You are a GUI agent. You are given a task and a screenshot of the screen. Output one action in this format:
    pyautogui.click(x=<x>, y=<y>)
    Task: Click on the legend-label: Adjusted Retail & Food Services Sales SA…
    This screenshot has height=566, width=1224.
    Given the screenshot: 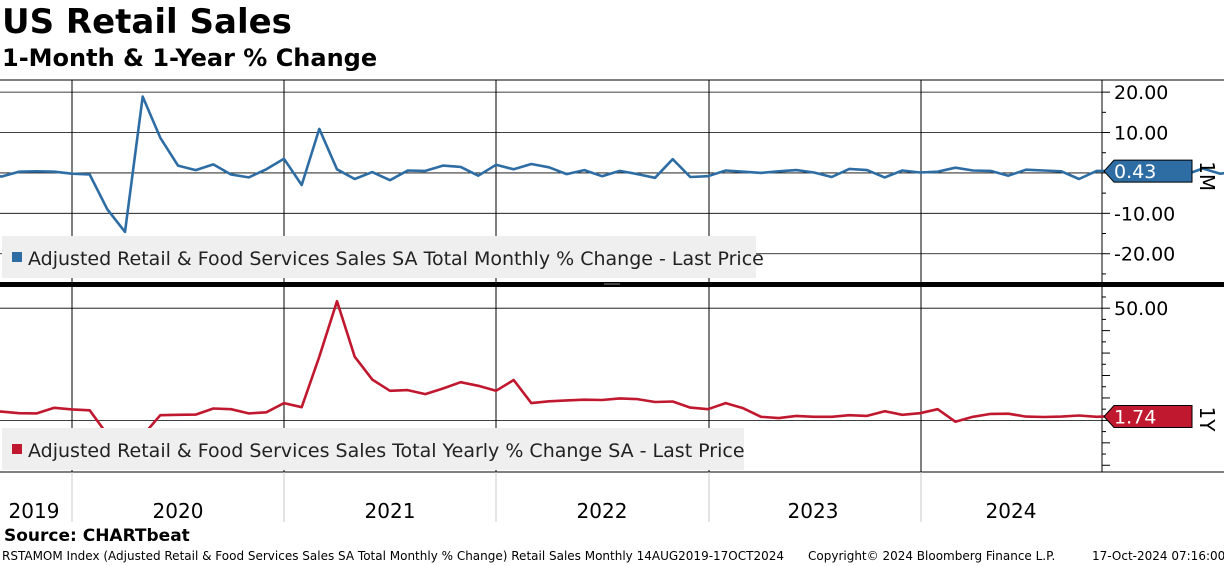 What is the action you would take?
    pyautogui.click(x=396, y=259)
    